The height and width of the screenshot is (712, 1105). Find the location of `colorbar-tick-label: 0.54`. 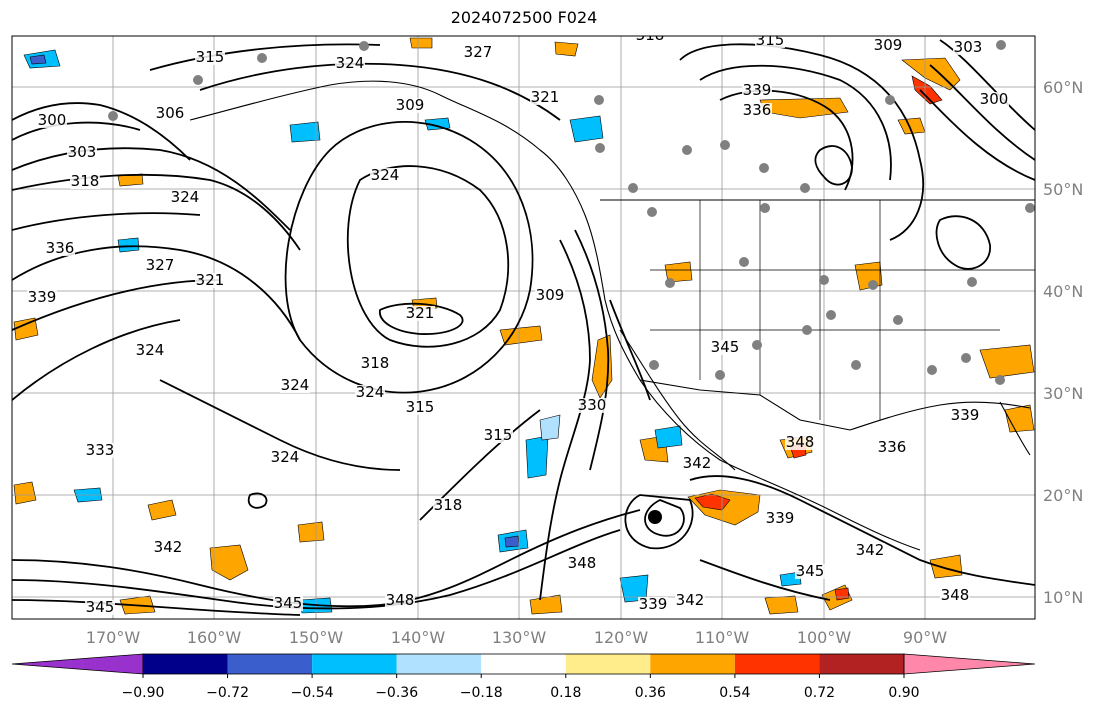

colorbar-tick-label: 0.54 is located at coordinates (734, 693).